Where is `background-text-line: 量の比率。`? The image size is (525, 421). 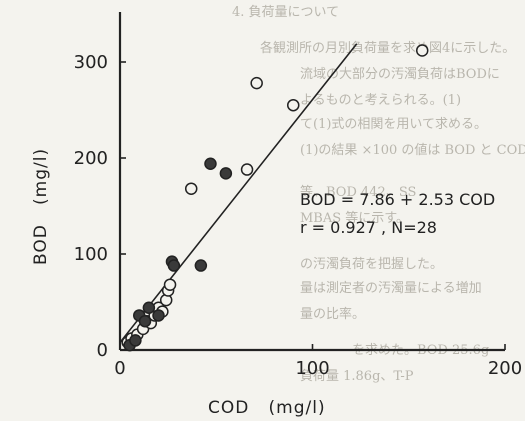 background-text-line: 量の比率。 is located at coordinates (332, 314).